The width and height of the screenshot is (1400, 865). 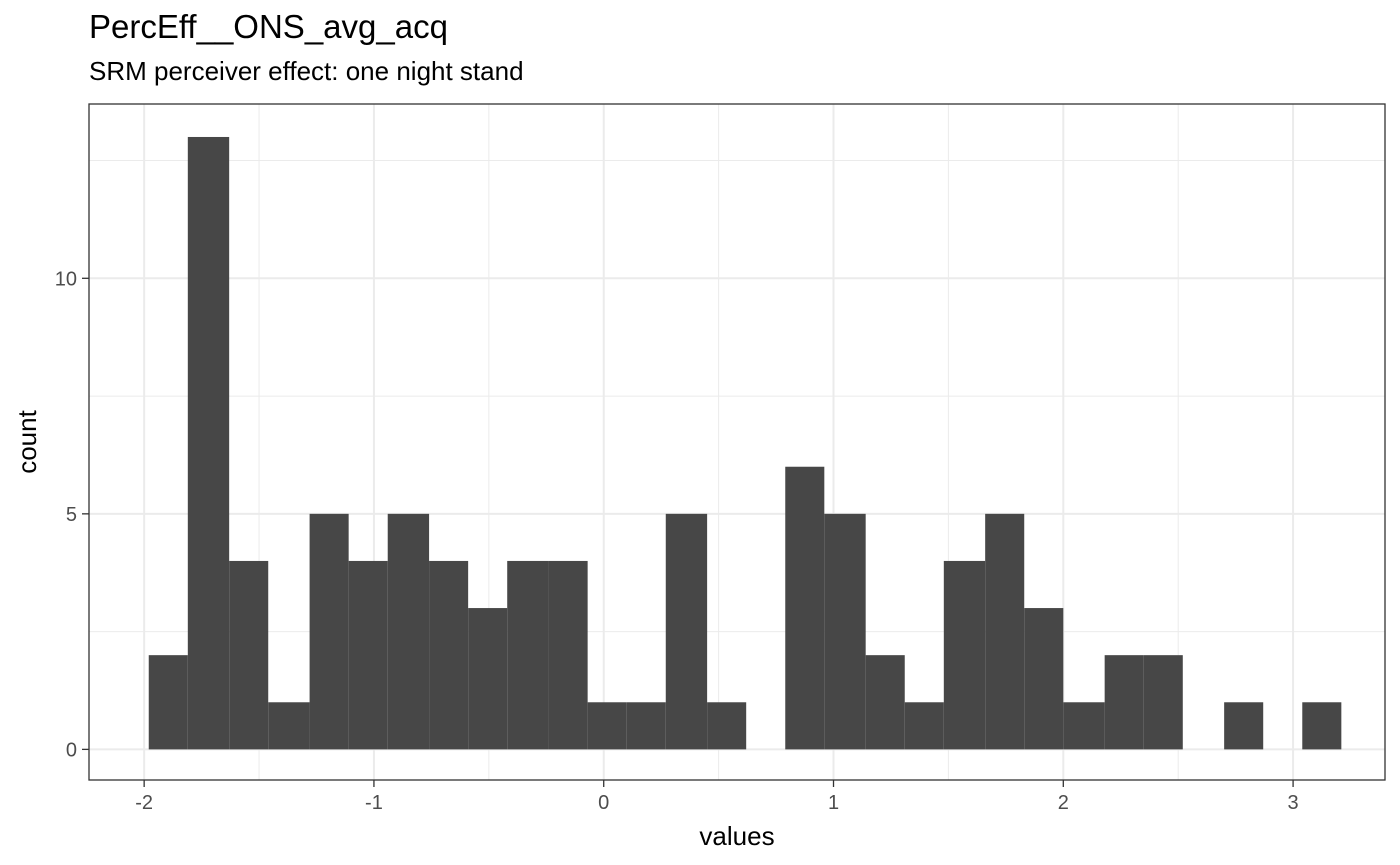 I want to click on y-tick-label: 5, so click(x=71, y=515).